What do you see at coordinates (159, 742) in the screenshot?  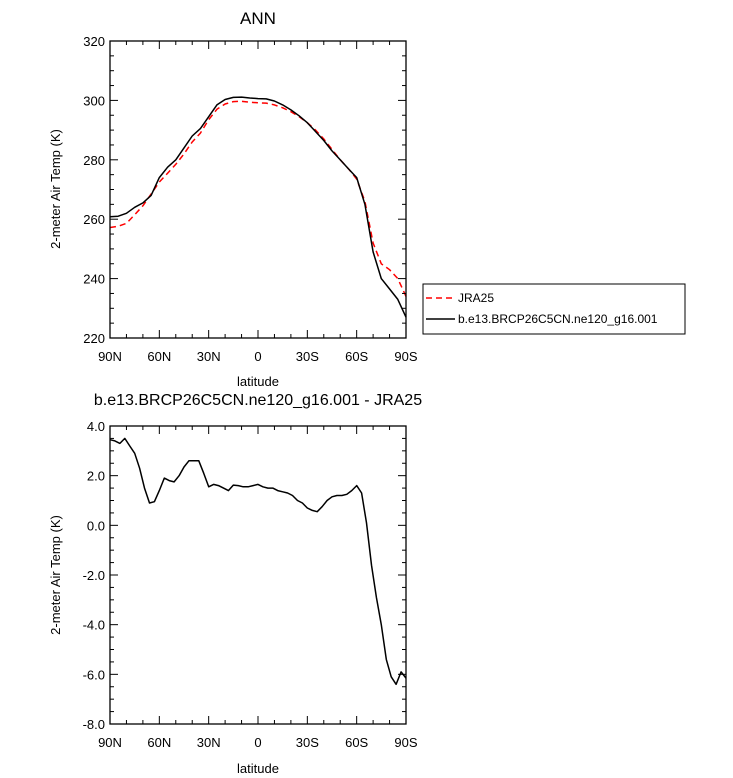 I see `bottom-x-tick-label: 60N` at bounding box center [159, 742].